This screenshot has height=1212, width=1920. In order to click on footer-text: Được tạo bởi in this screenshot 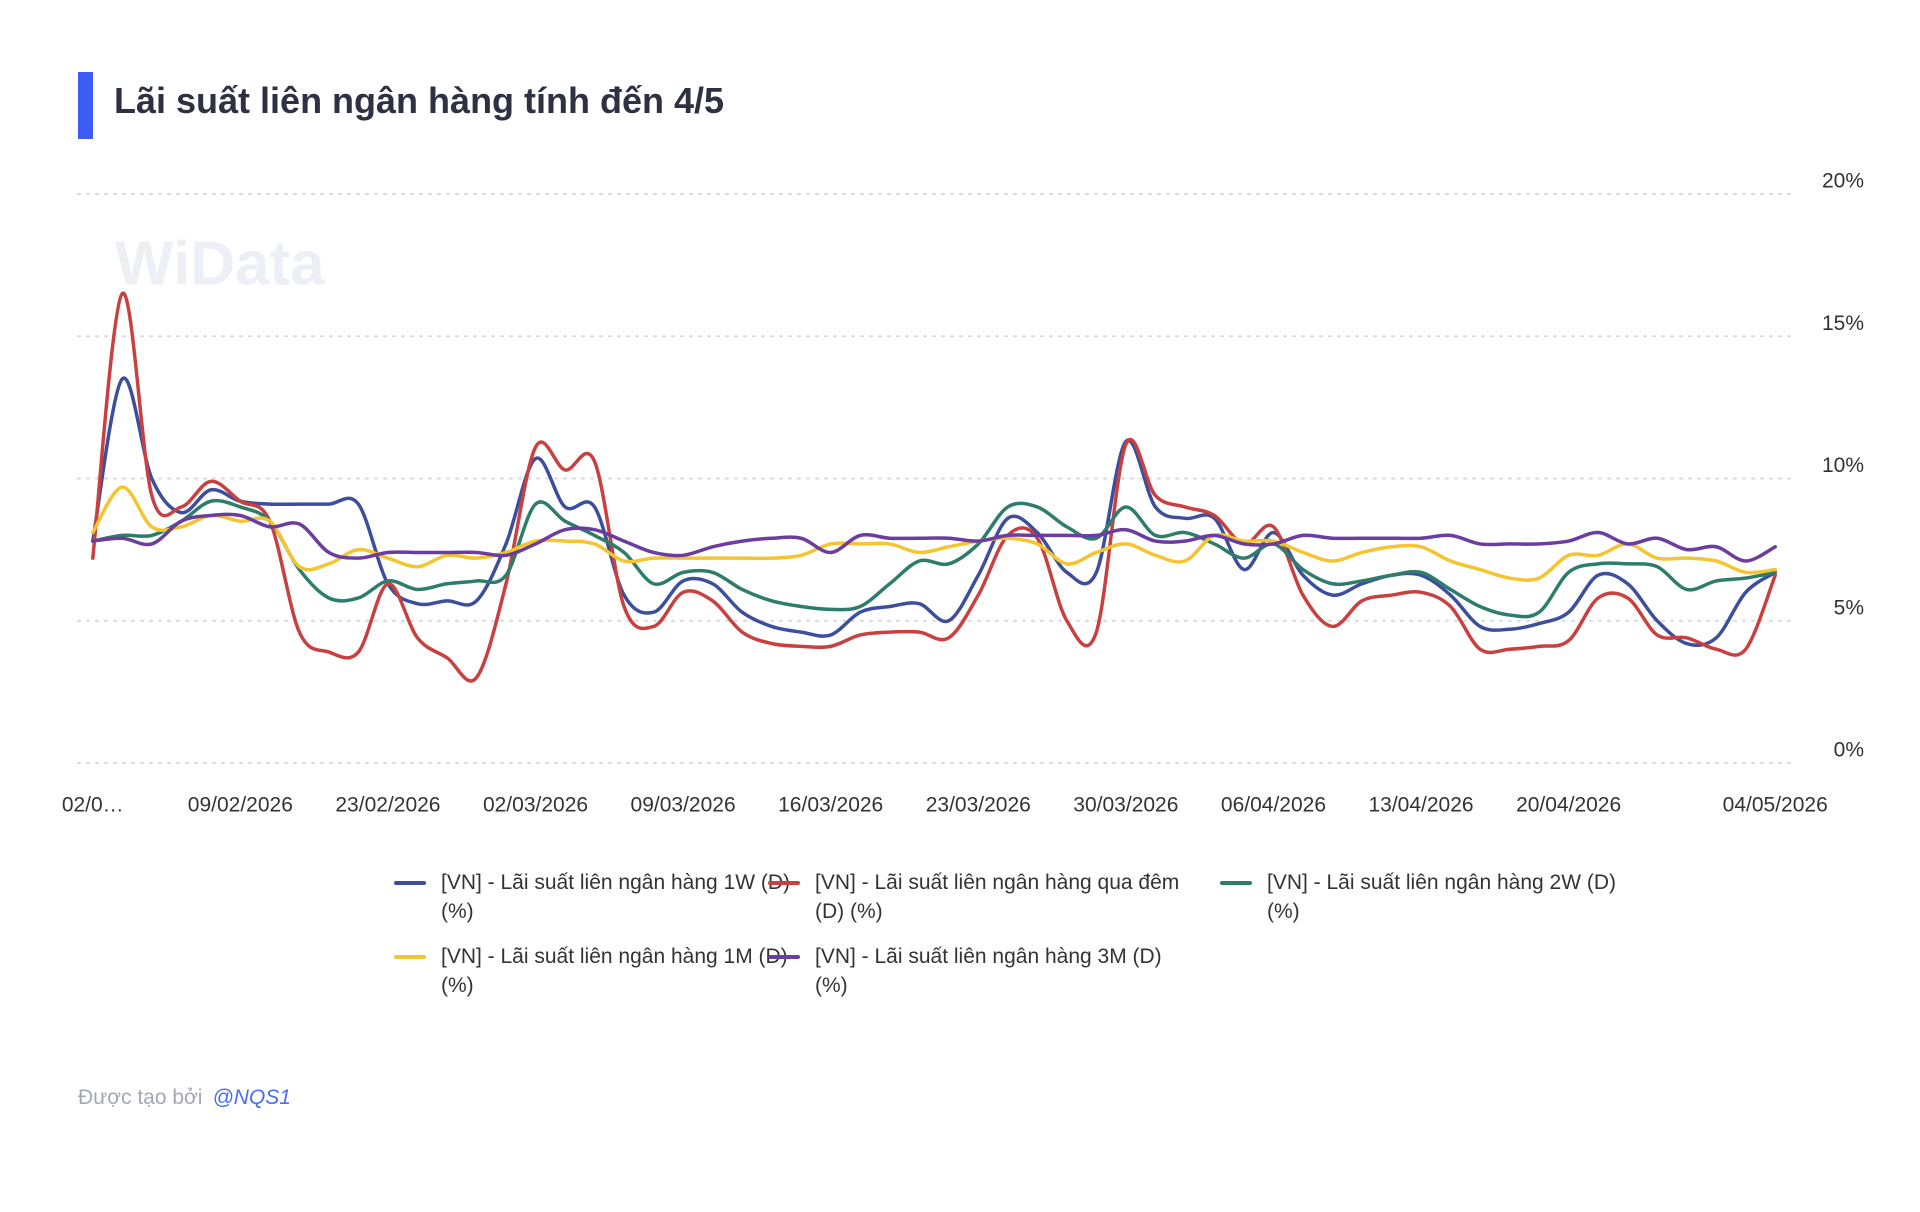, I will do `click(140, 1097)`.